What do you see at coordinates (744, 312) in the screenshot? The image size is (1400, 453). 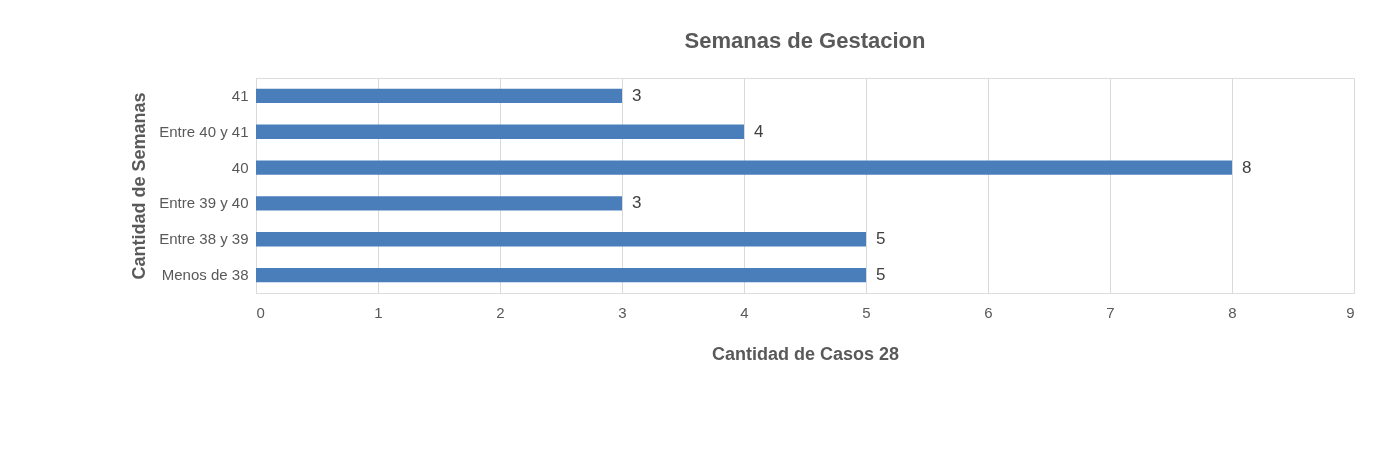 I see `x-tick-label: 4` at bounding box center [744, 312].